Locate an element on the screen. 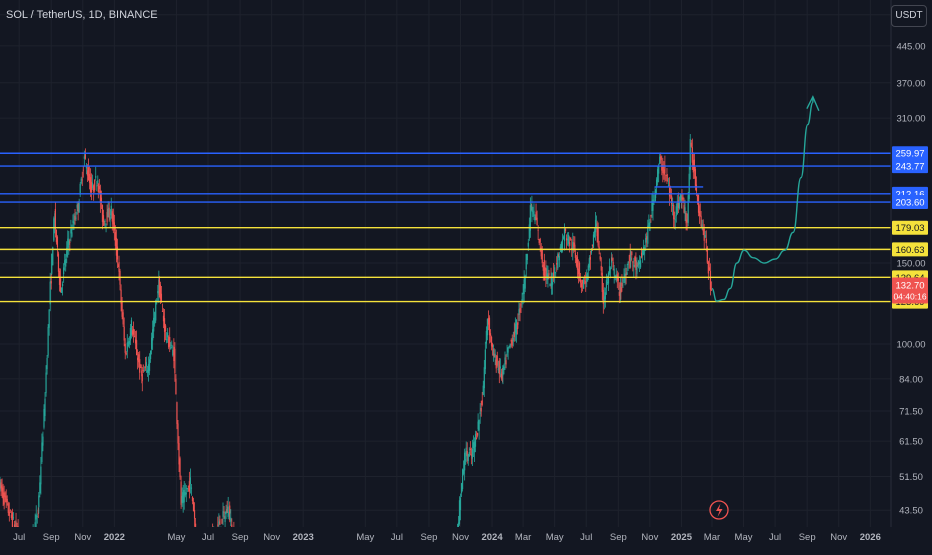  currency-button: USDT is located at coordinates (909, 16).